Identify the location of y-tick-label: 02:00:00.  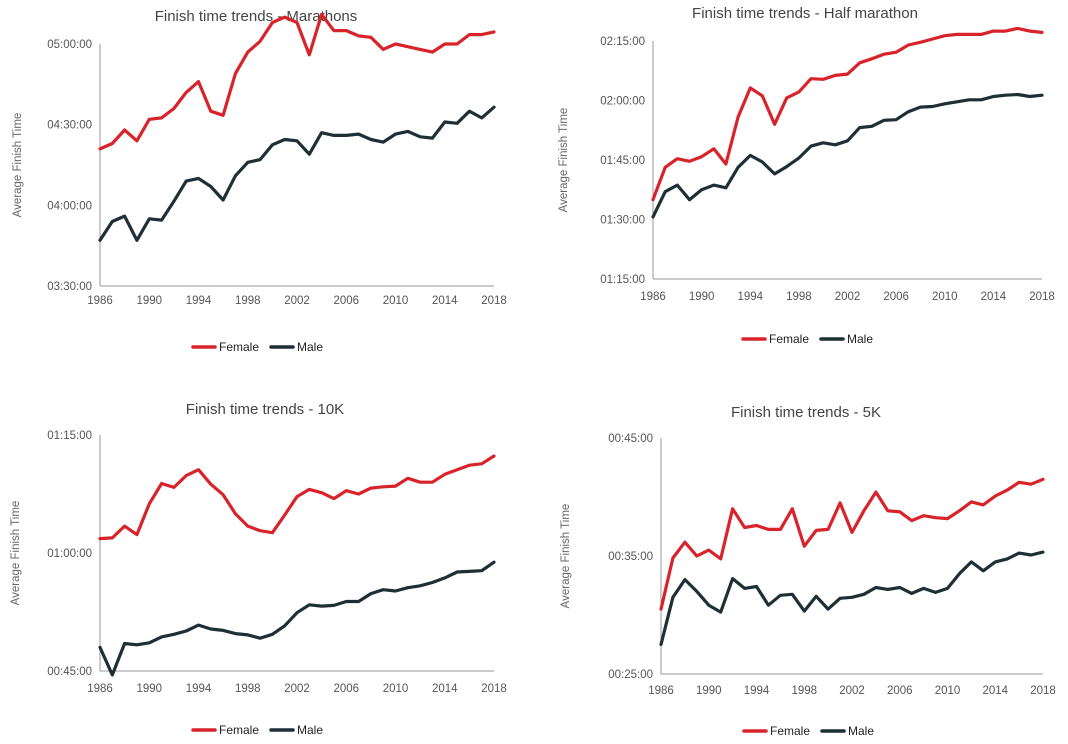
(622, 102).